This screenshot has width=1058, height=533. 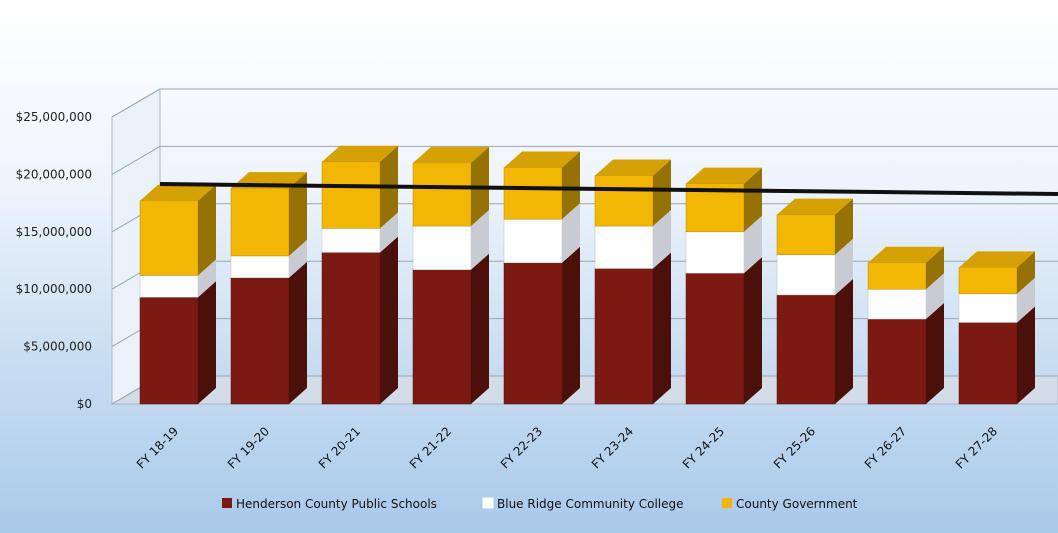 What do you see at coordinates (794, 447) in the screenshot?
I see `x-tick-label: FY 25-26` at bounding box center [794, 447].